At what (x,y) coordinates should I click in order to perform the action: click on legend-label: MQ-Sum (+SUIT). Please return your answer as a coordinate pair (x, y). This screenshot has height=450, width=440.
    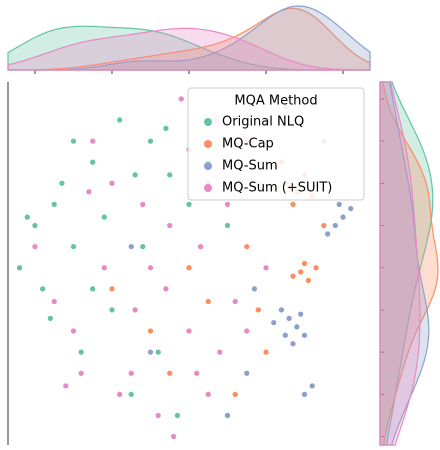
    Looking at the image, I should click on (277, 188).